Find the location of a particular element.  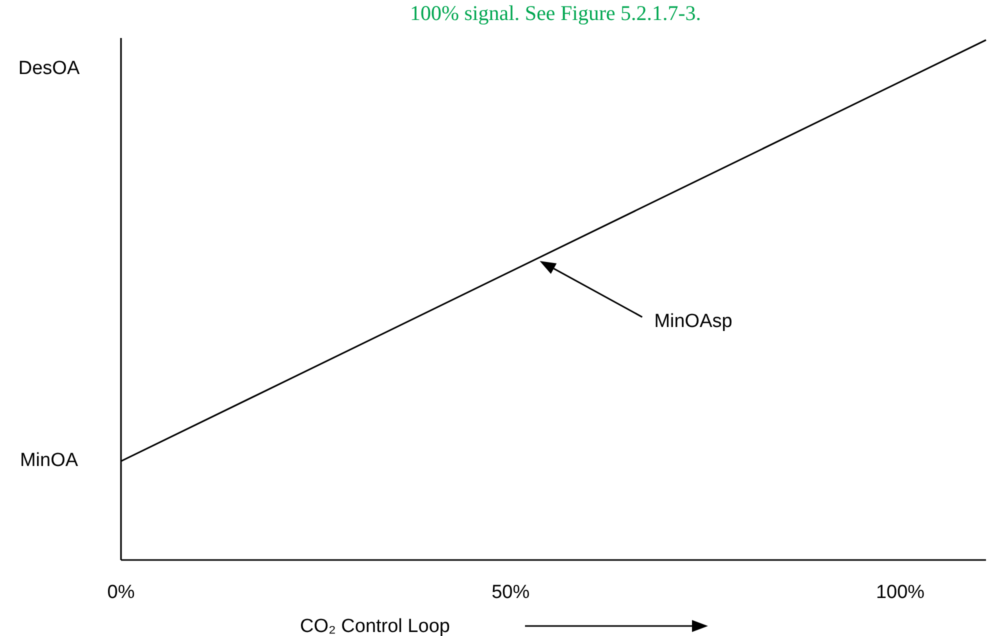

text: DesOA is located at coordinates (49, 69).